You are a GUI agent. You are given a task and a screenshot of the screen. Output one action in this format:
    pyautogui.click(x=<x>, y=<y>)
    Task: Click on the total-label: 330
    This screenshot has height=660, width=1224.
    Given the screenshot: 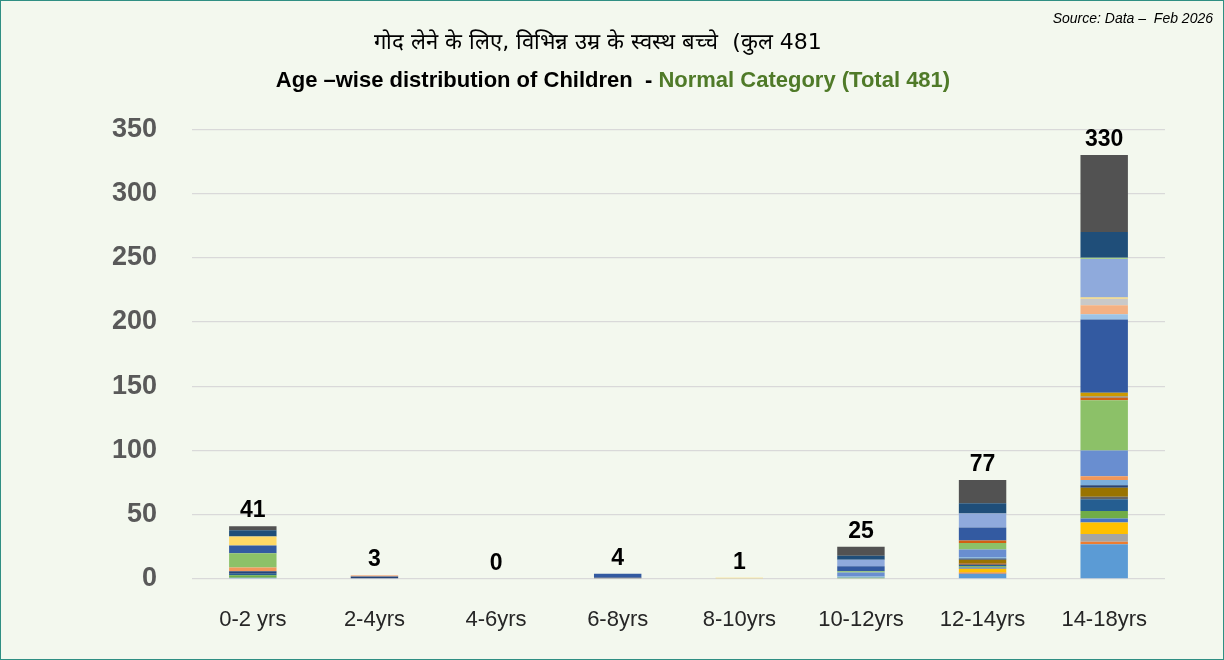 What is the action you would take?
    pyautogui.click(x=1104, y=137)
    